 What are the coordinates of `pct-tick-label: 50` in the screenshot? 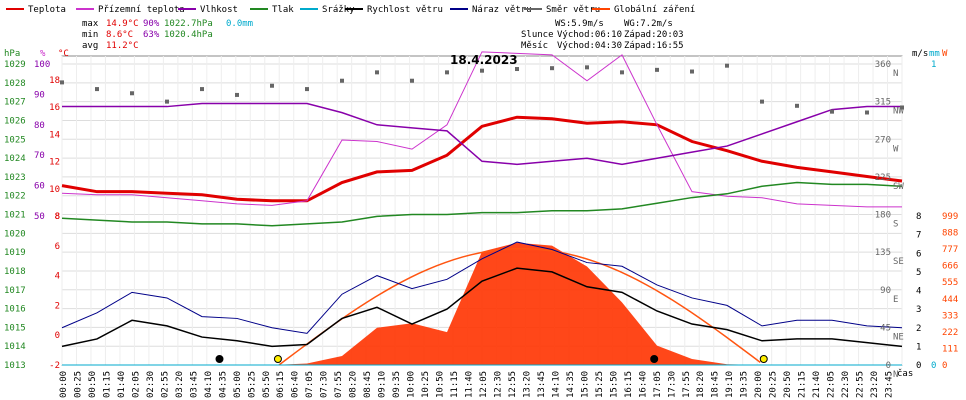 It's located at (39, 217).